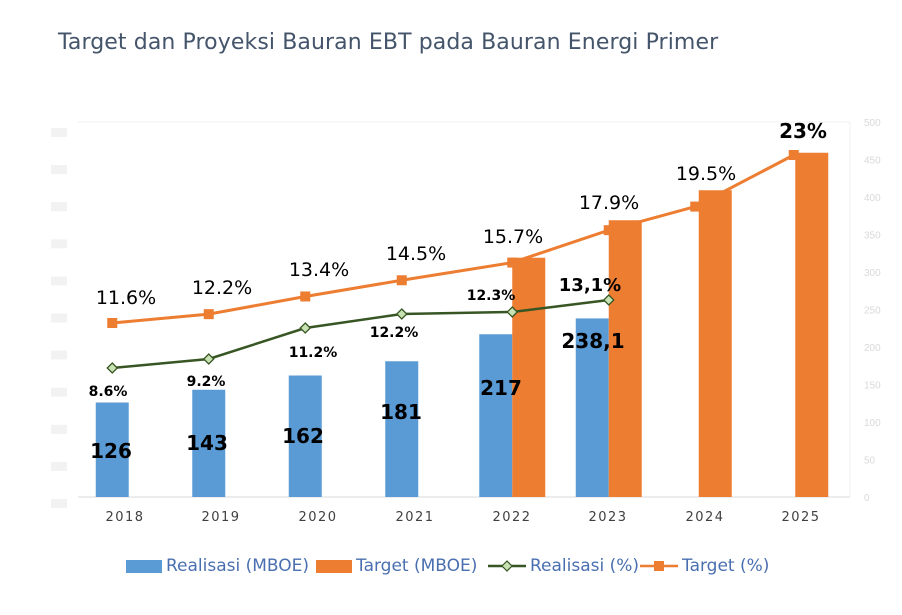 The height and width of the screenshot is (615, 902). What do you see at coordinates (872, 423) in the screenshot?
I see `right-axis-tick-label: 100` at bounding box center [872, 423].